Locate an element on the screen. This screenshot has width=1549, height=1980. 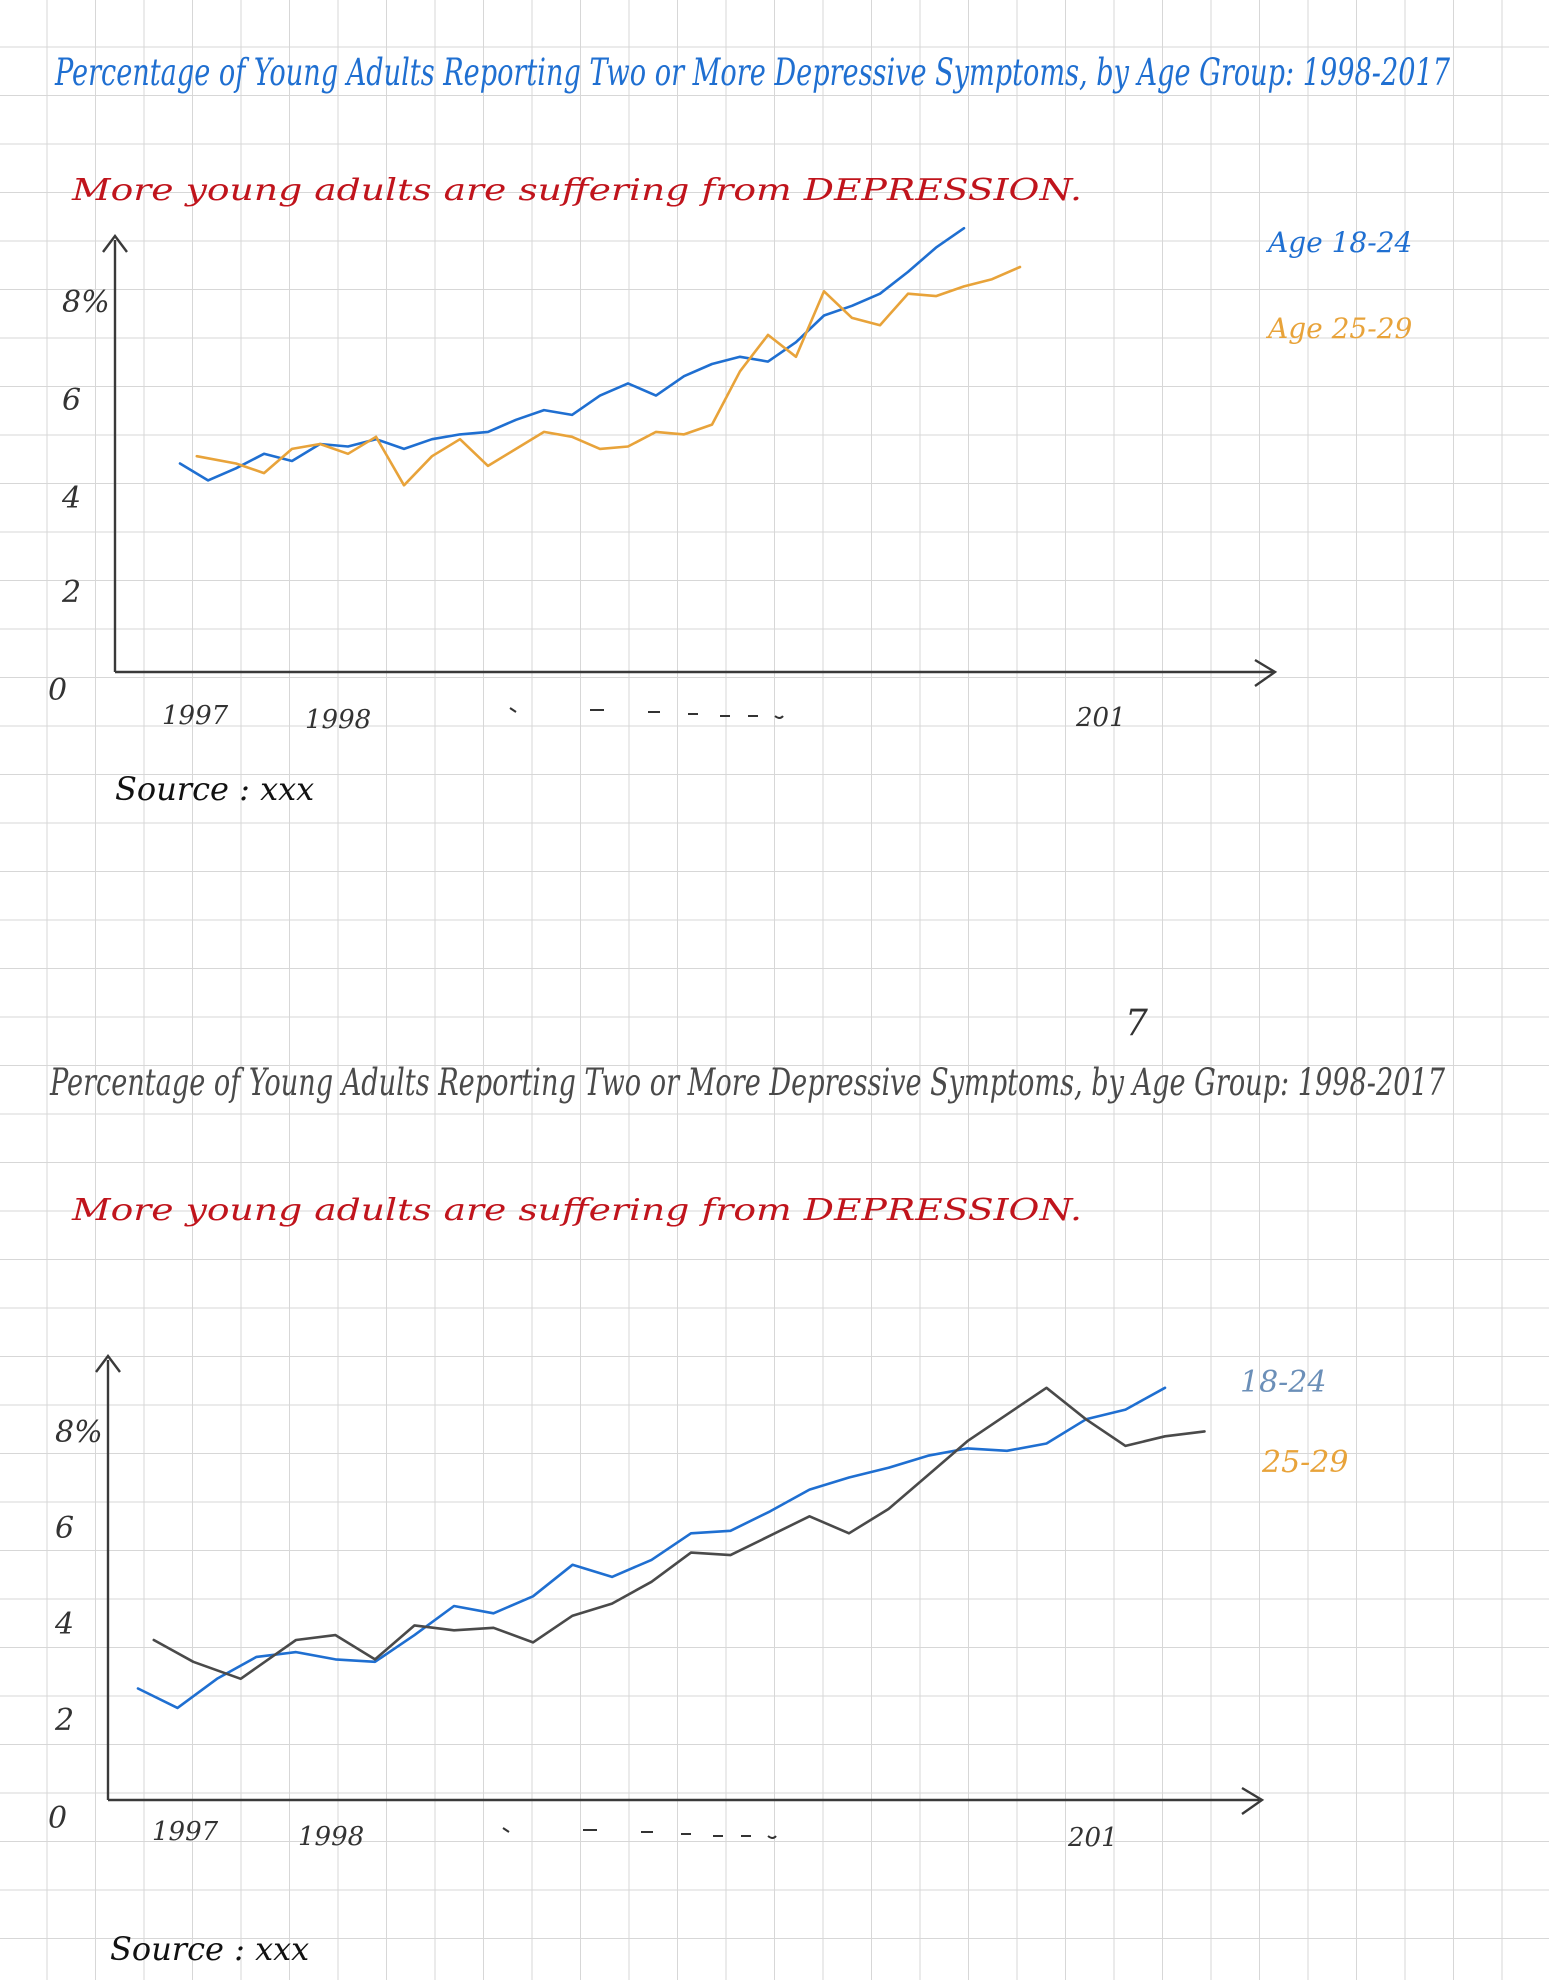
legend-label-series-2: Age 25-29 is located at coordinates (1338, 328).